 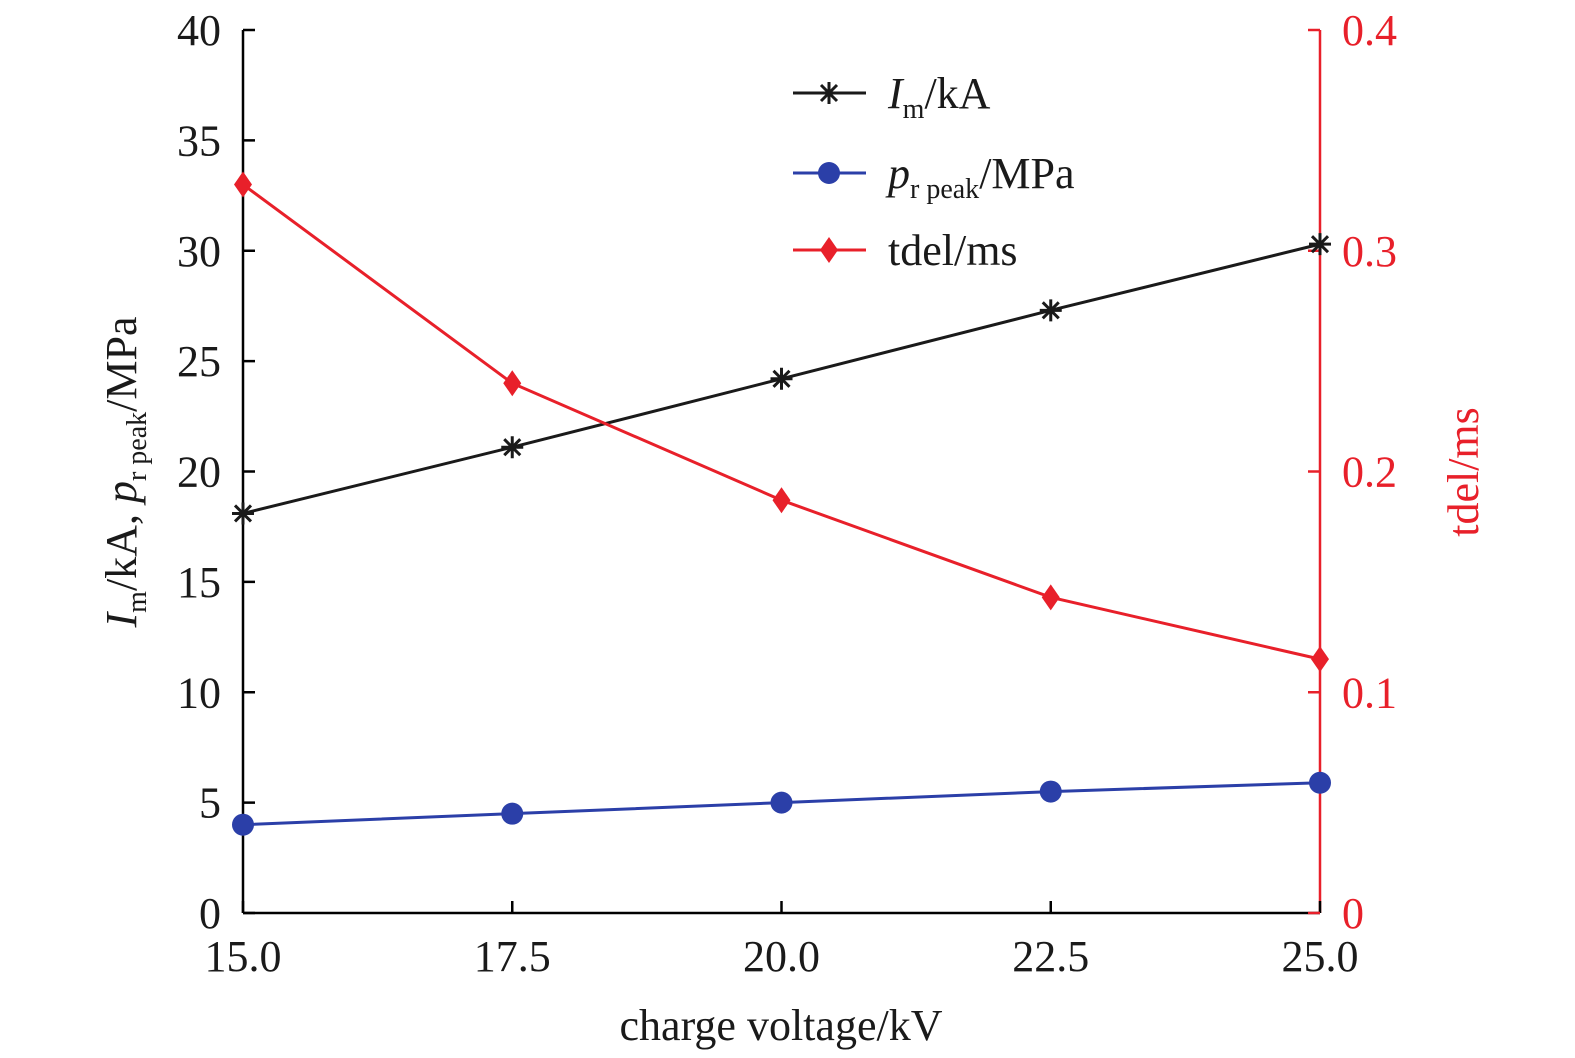 I want to click on left-y-tick-label: 15, so click(x=199, y=582).